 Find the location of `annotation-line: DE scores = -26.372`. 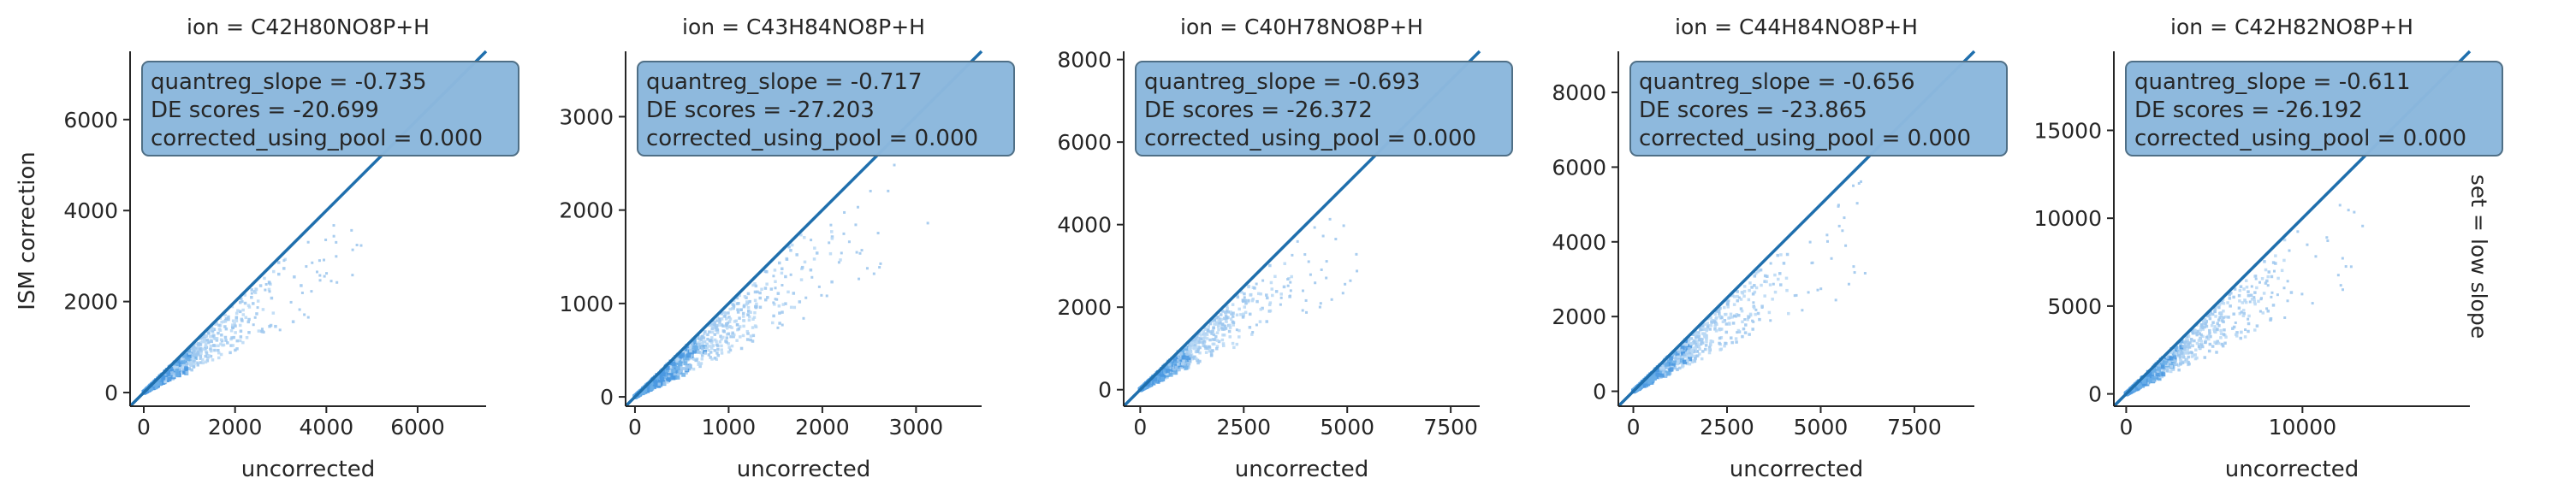

annotation-line: DE scores = -26.372 is located at coordinates (1258, 110).